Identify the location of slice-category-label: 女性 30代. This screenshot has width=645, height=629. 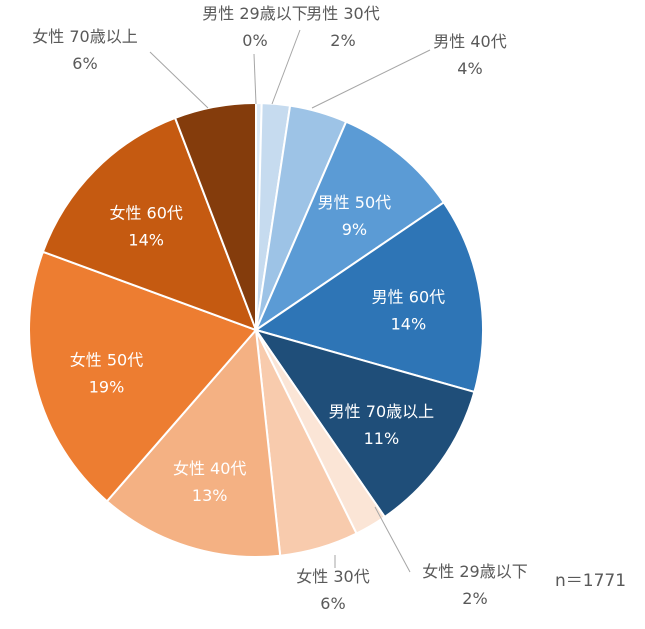
(332, 576).